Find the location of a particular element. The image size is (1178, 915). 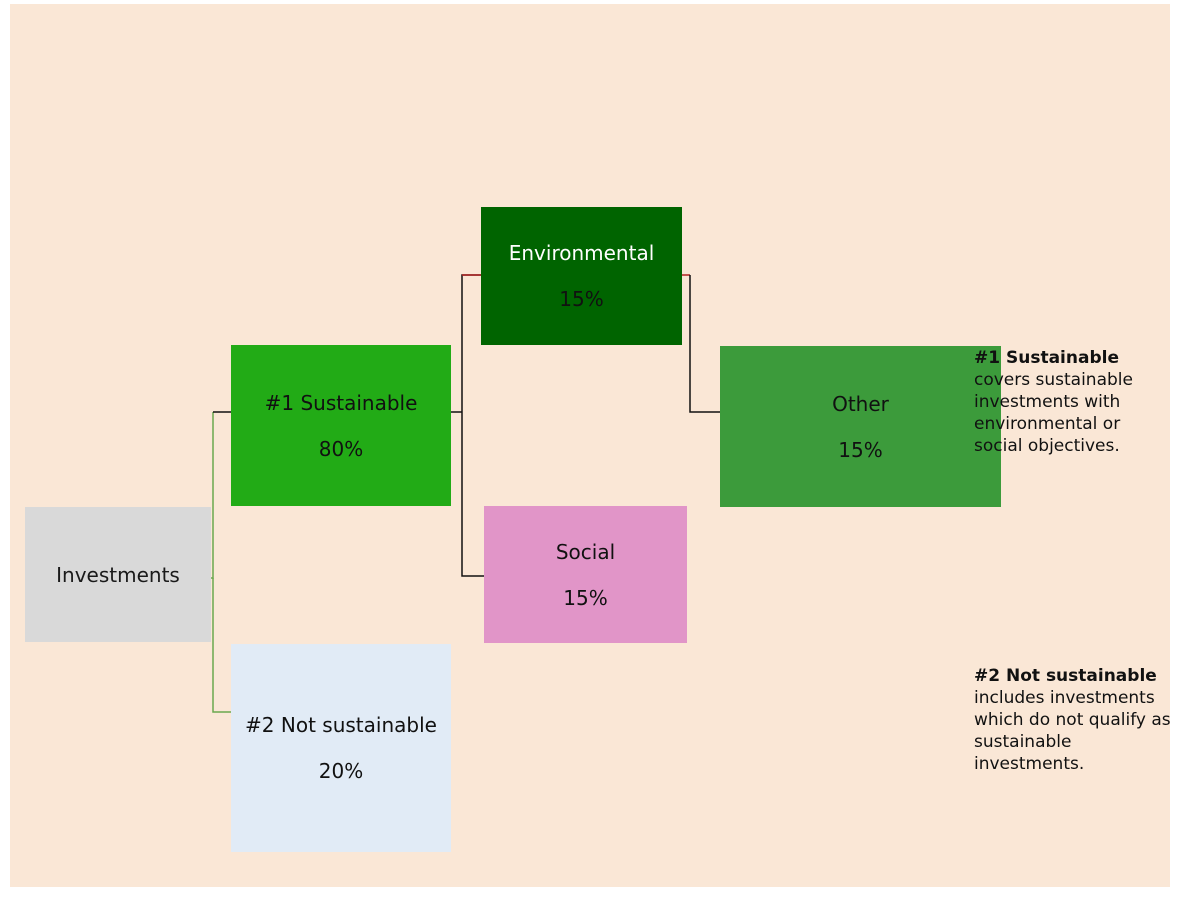

node-not-sustainable: #2 Not sustainable 20% is located at coordinates (341, 748).